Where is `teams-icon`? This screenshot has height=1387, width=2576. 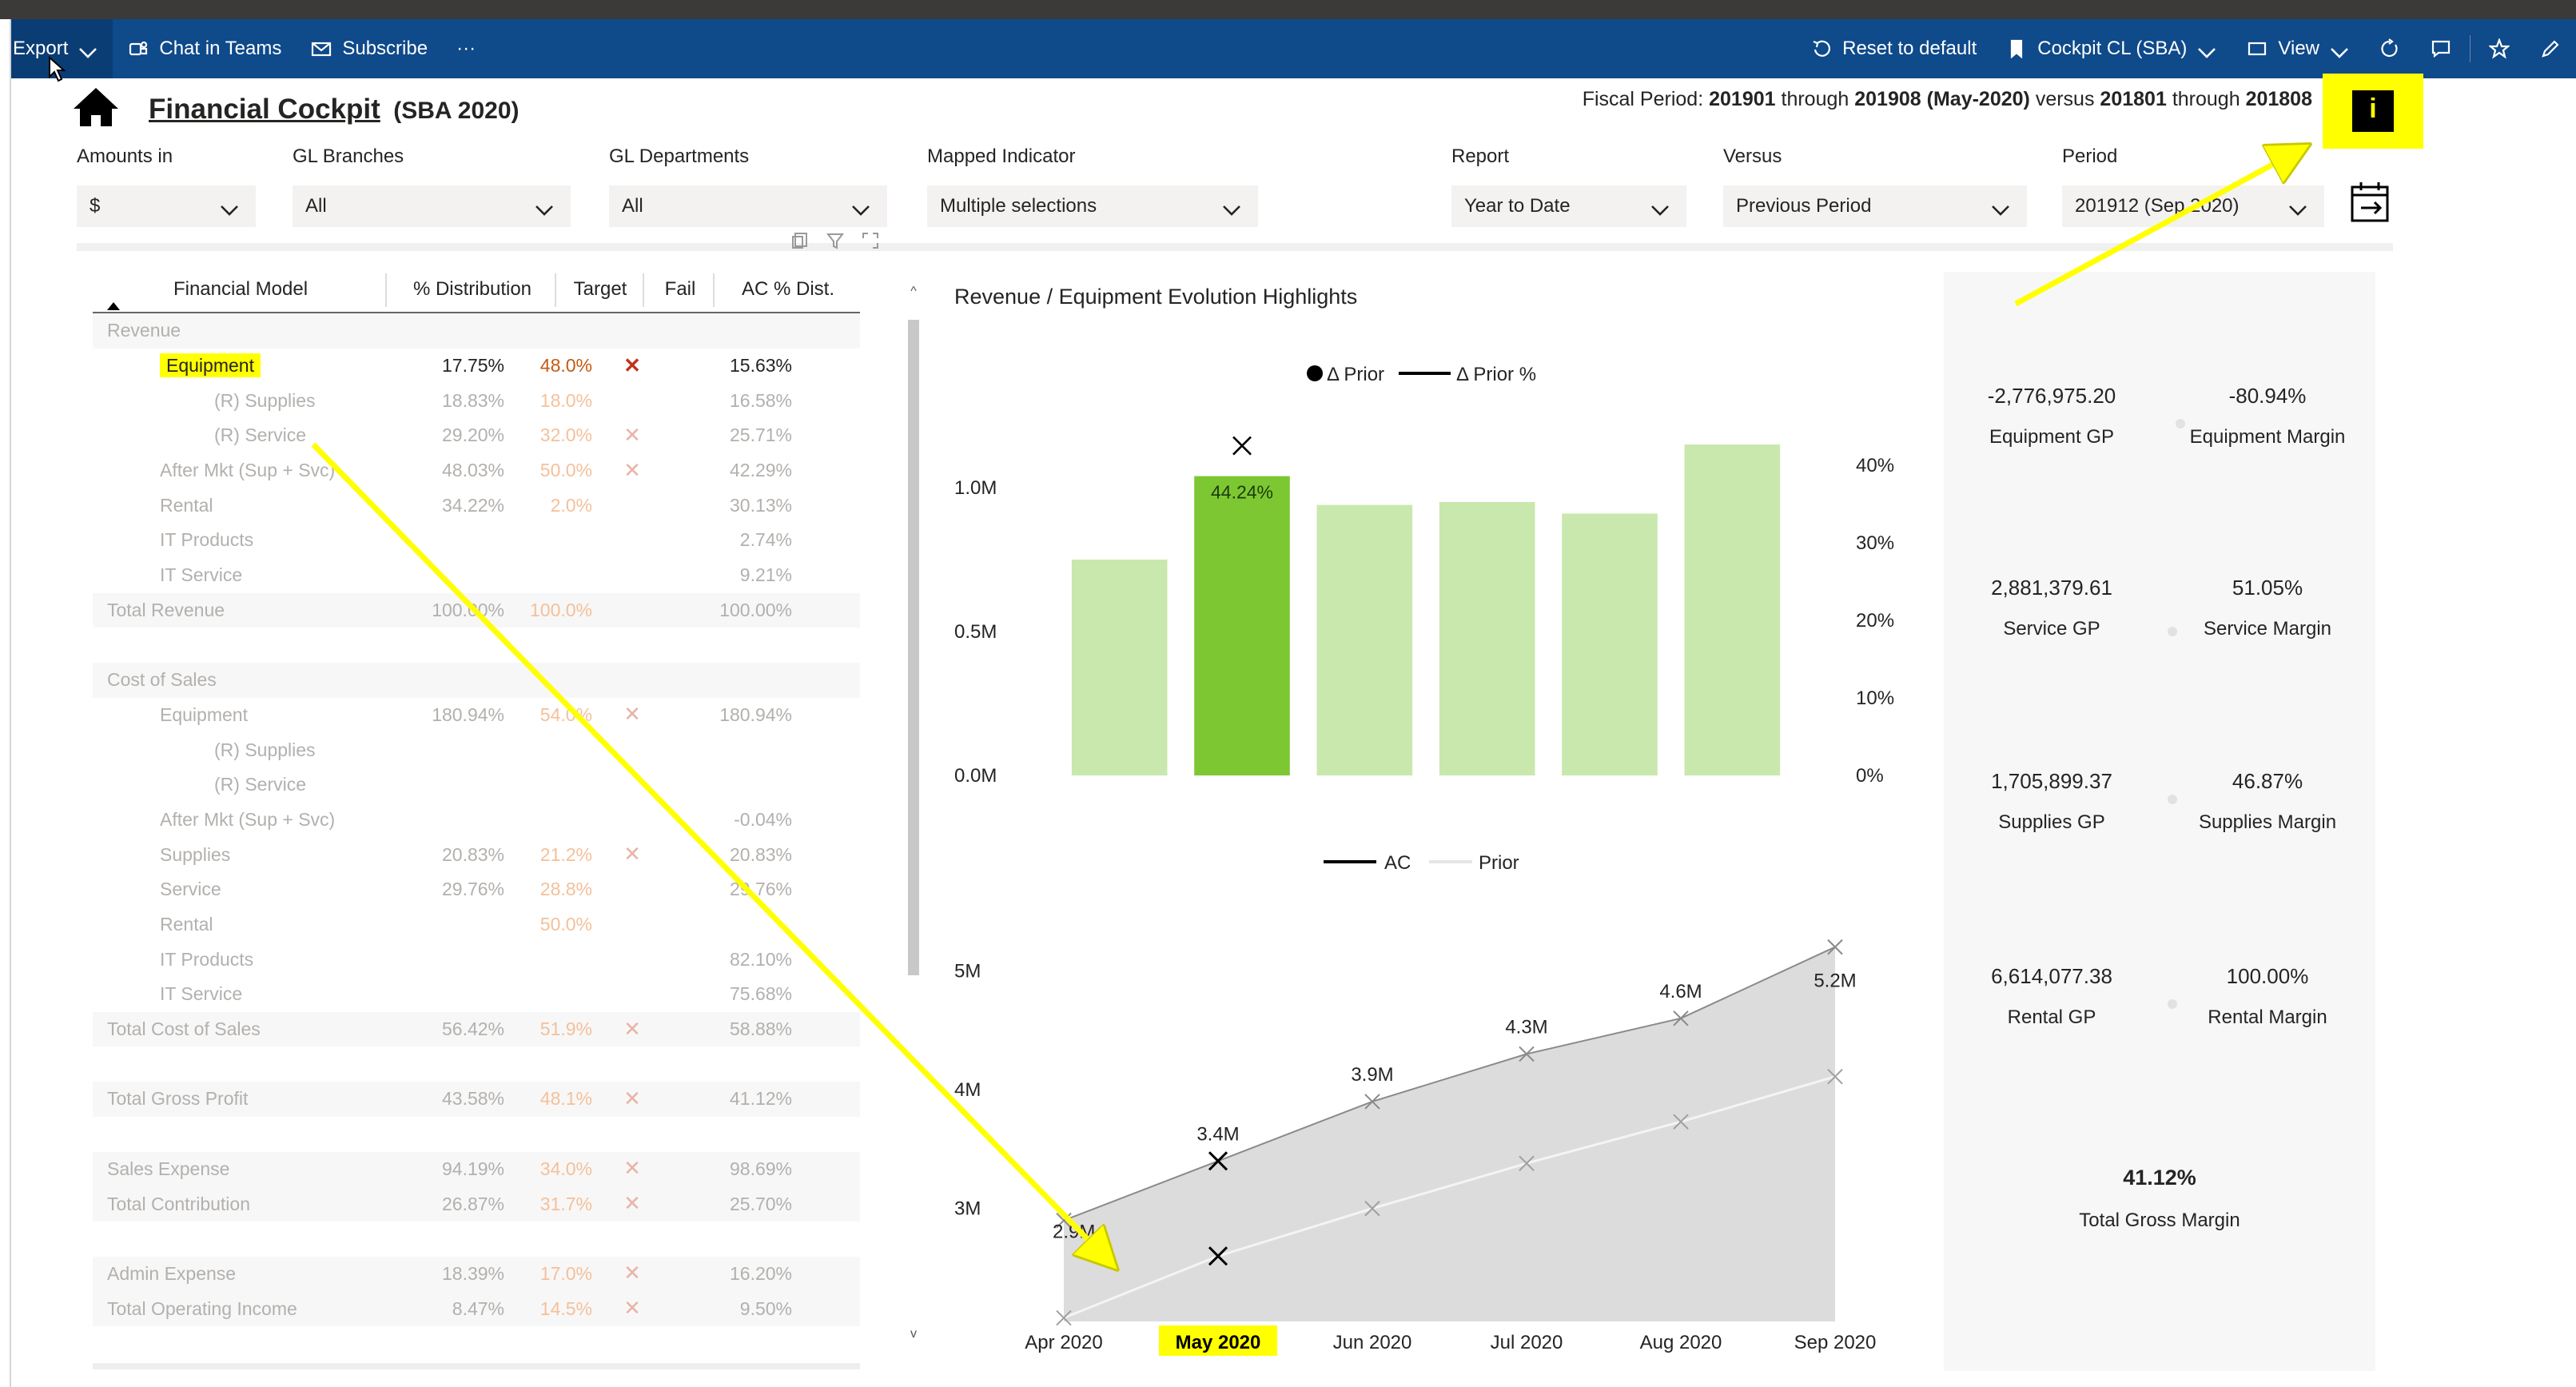 teams-icon is located at coordinates (138, 49).